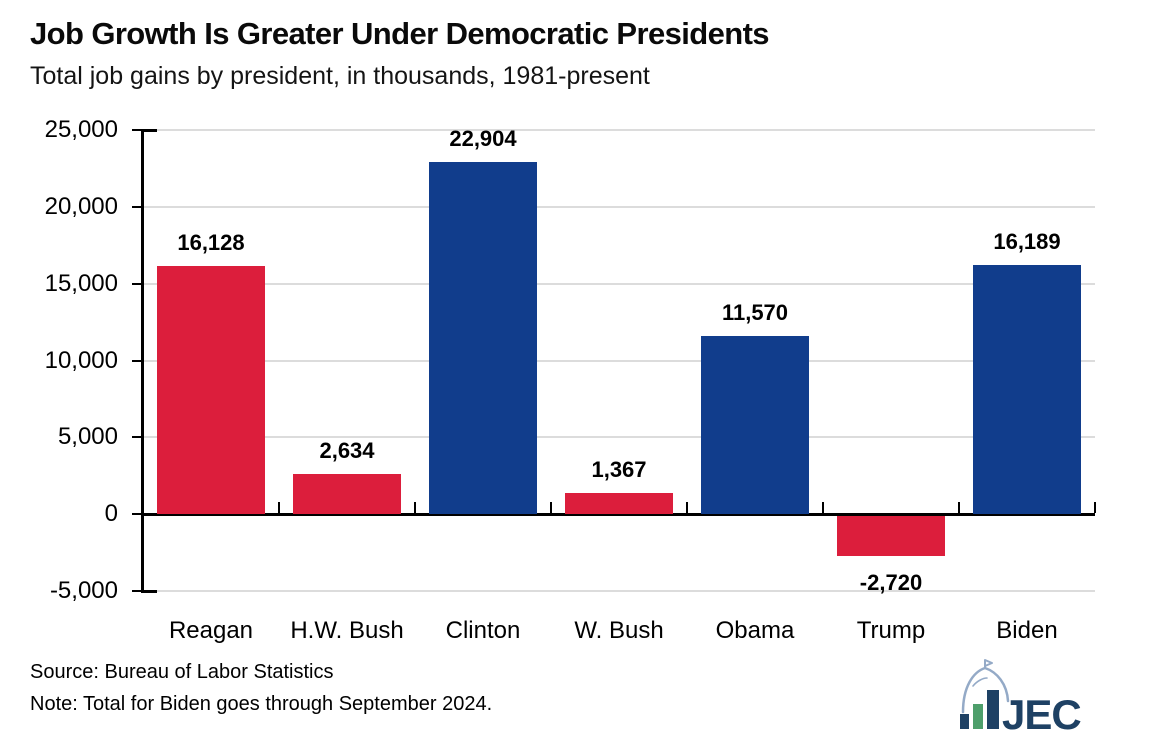 Image resolution: width=1160 pixels, height=745 pixels. I want to click on source-text: Source: Bureau of Labor Statistics, so click(182, 672).